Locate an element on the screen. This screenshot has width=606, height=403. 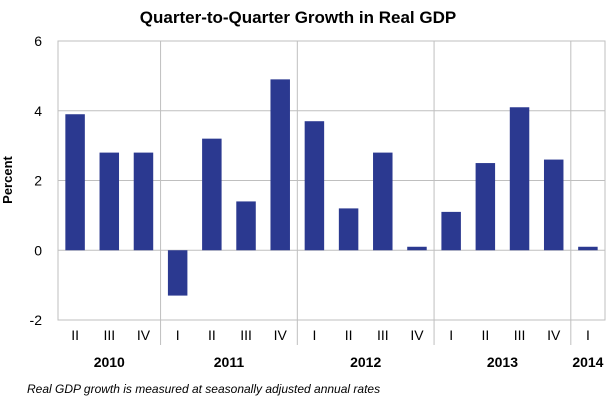
chart-title: Quarter-to-Quarter Growth in Real GDP is located at coordinates (298, 17).